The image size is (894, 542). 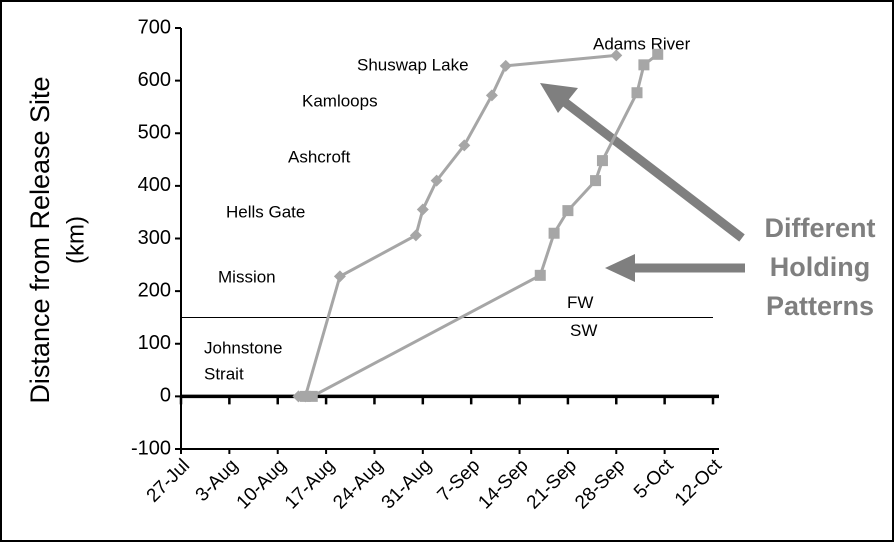 I want to click on y-tick-label: 100, so click(x=154, y=343).